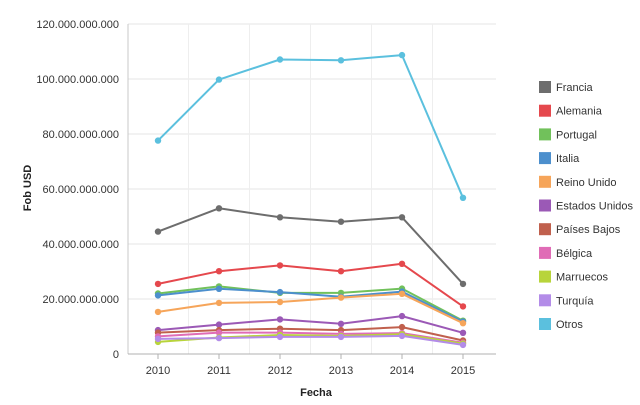  I want to click on legend-item: Marruecos, so click(573, 277).